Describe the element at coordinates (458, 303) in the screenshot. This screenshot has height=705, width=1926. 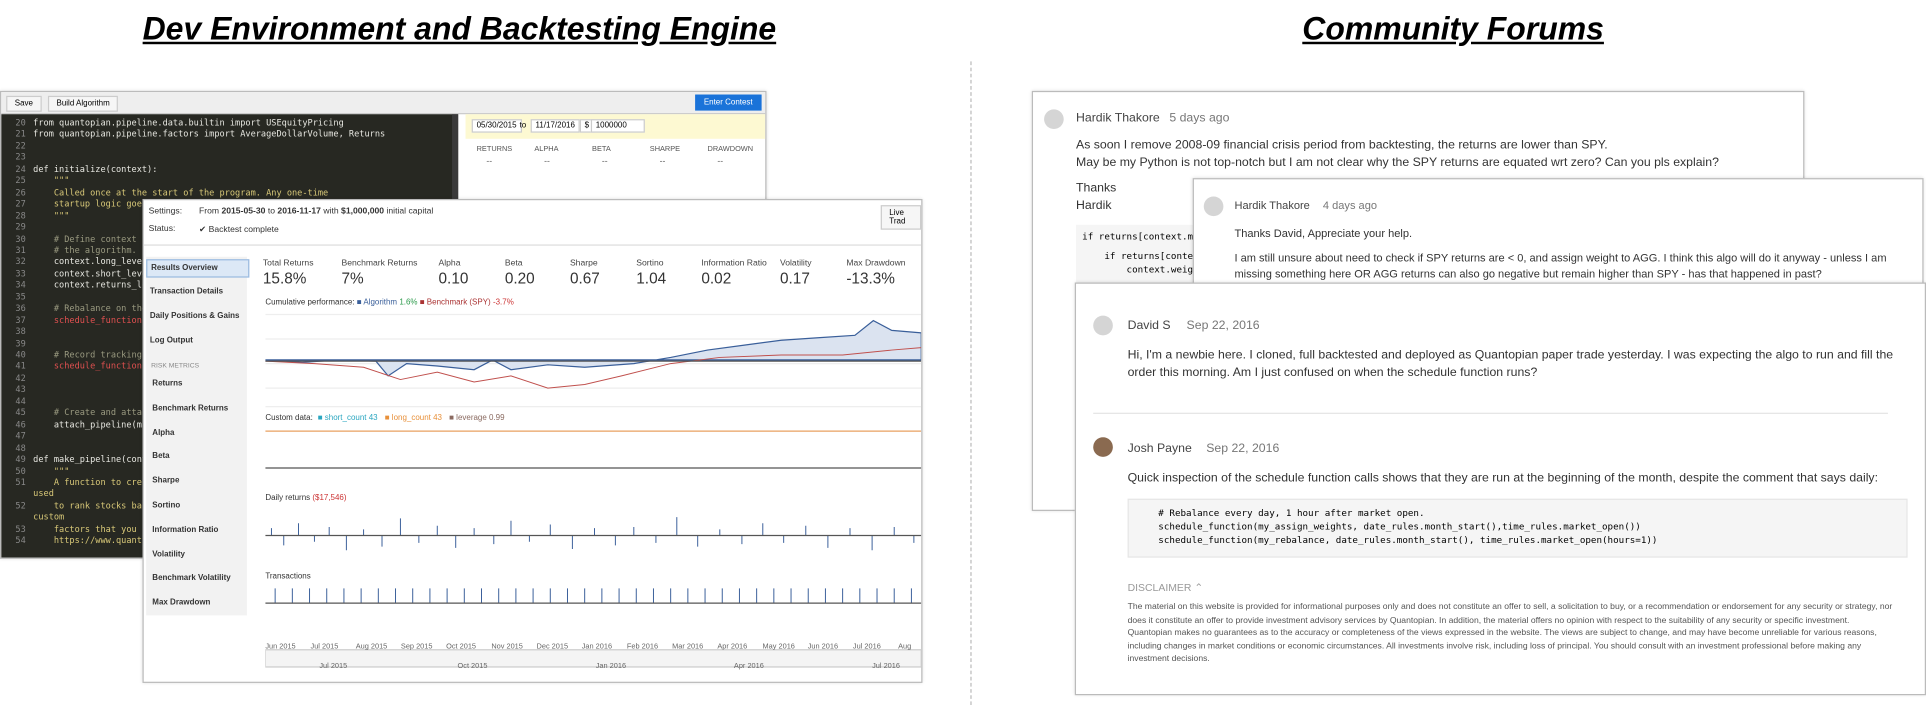
I see `legend-benchmark: Benchmark (SPY)` at that location.